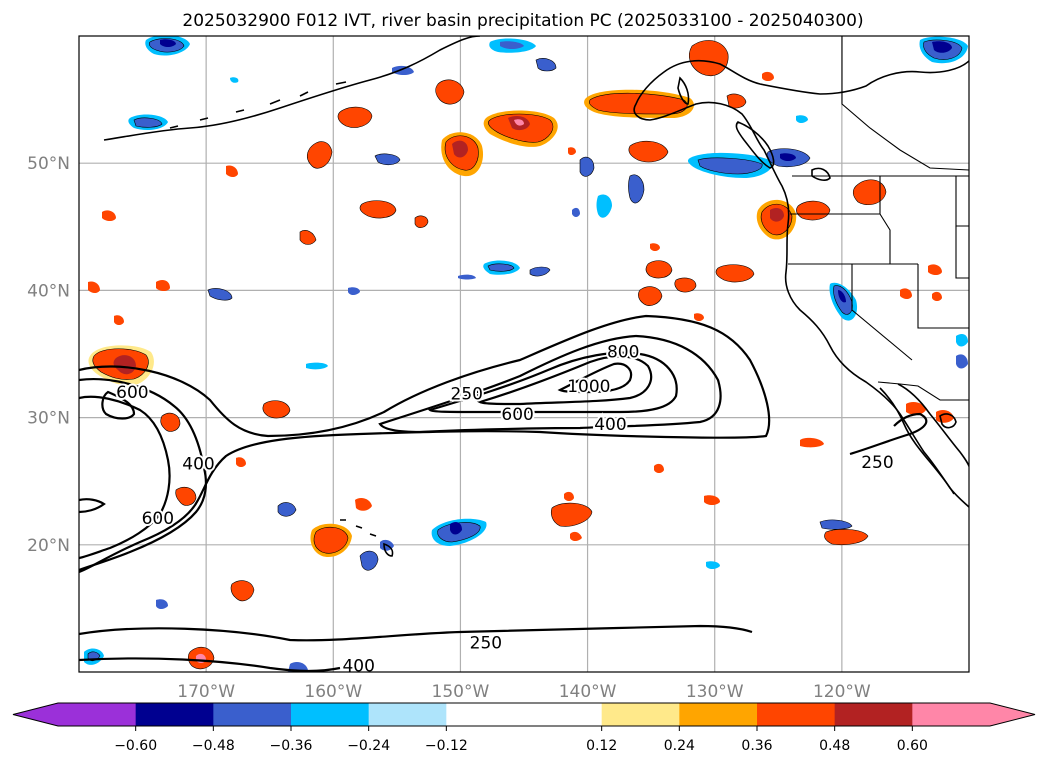  Describe the element at coordinates (333, 692) in the screenshot. I see `longitude-label: 160°W` at that location.